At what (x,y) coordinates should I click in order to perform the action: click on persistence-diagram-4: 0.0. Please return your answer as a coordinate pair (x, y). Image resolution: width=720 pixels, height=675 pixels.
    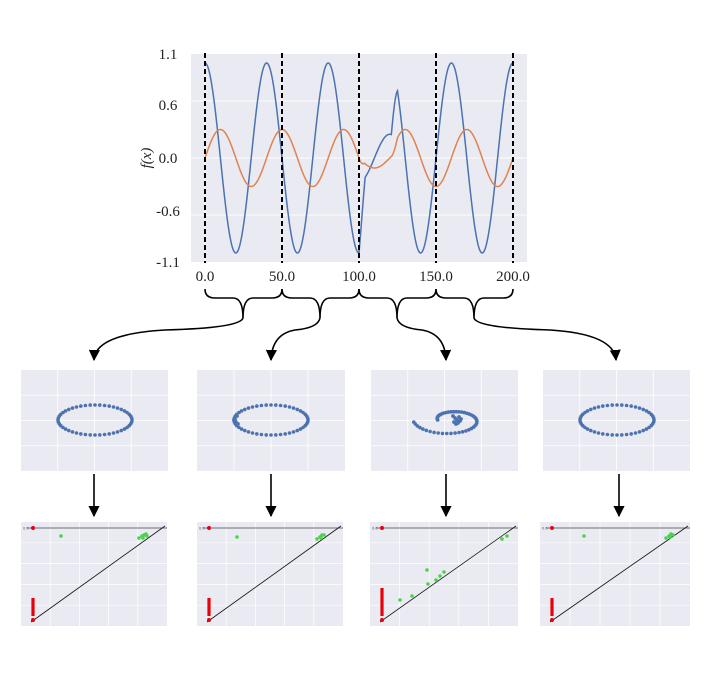
    Looking at the image, I should click on (615, 574).